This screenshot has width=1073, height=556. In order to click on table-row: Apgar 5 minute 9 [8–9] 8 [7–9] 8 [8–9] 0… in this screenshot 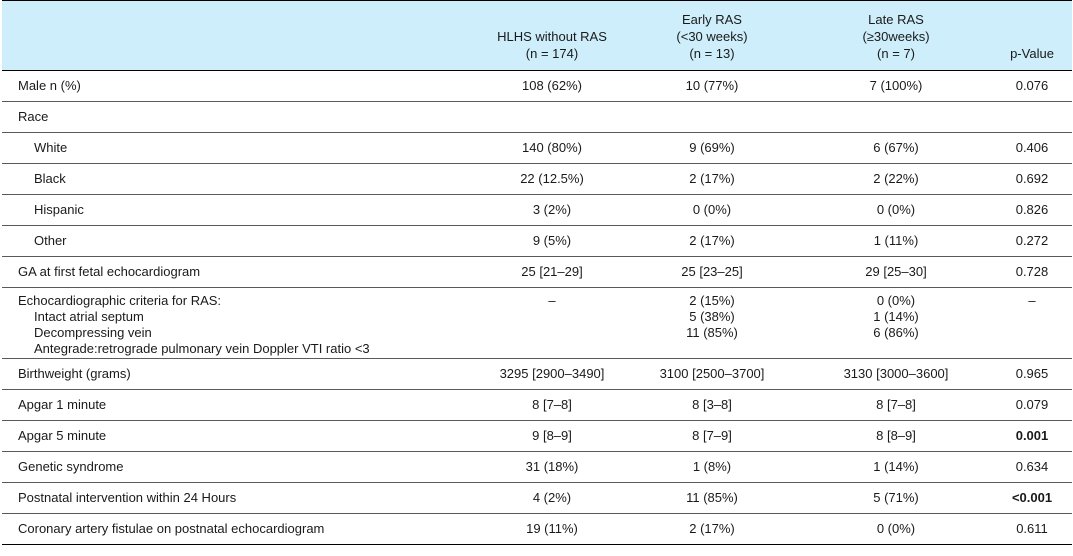, I will do `click(537, 436)`.